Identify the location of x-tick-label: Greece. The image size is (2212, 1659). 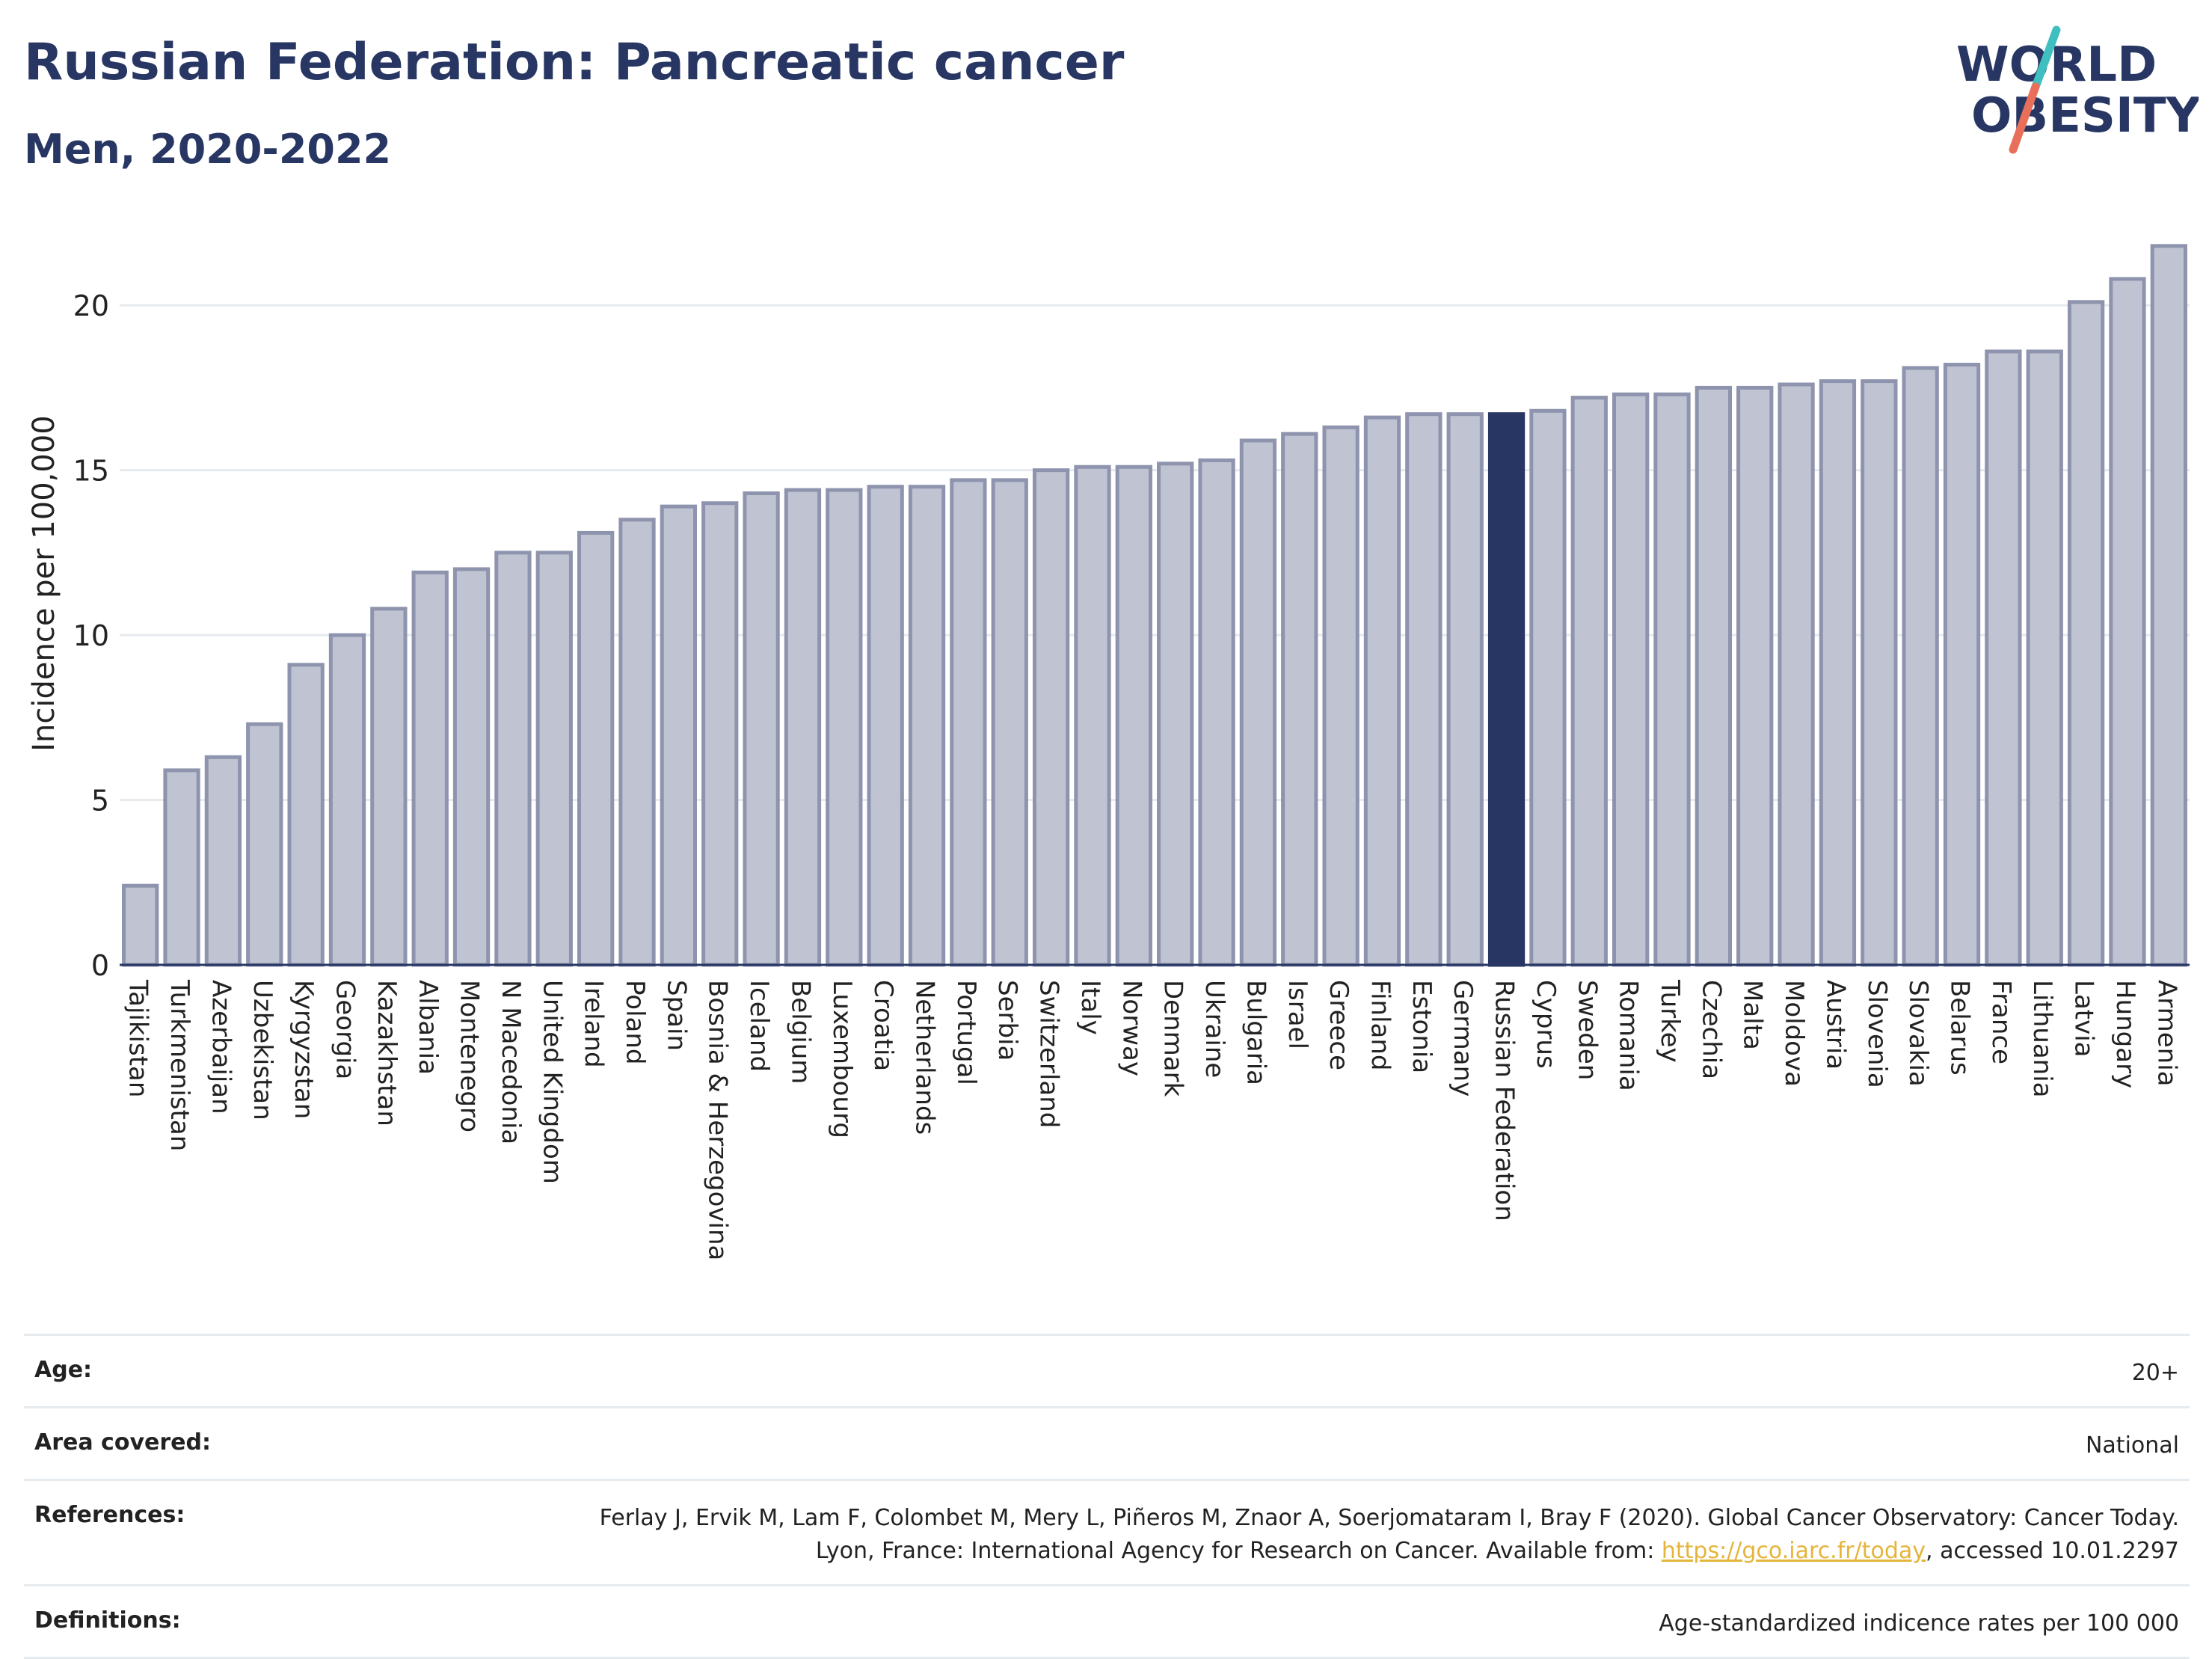
(1339, 1025).